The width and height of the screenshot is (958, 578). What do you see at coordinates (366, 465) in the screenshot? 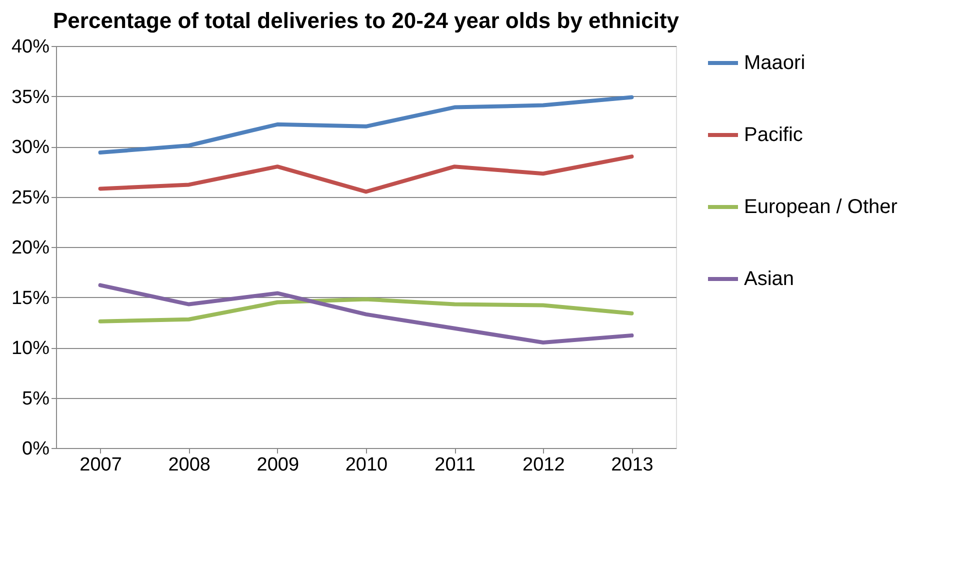
I see `x-tick-label: 2010` at bounding box center [366, 465].